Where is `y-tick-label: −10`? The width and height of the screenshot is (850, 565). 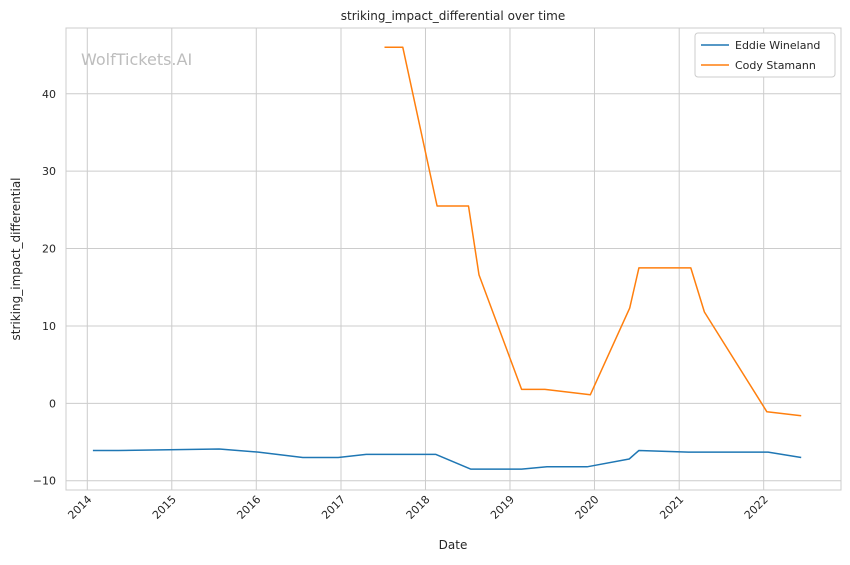 y-tick-label: −10 is located at coordinates (44, 481).